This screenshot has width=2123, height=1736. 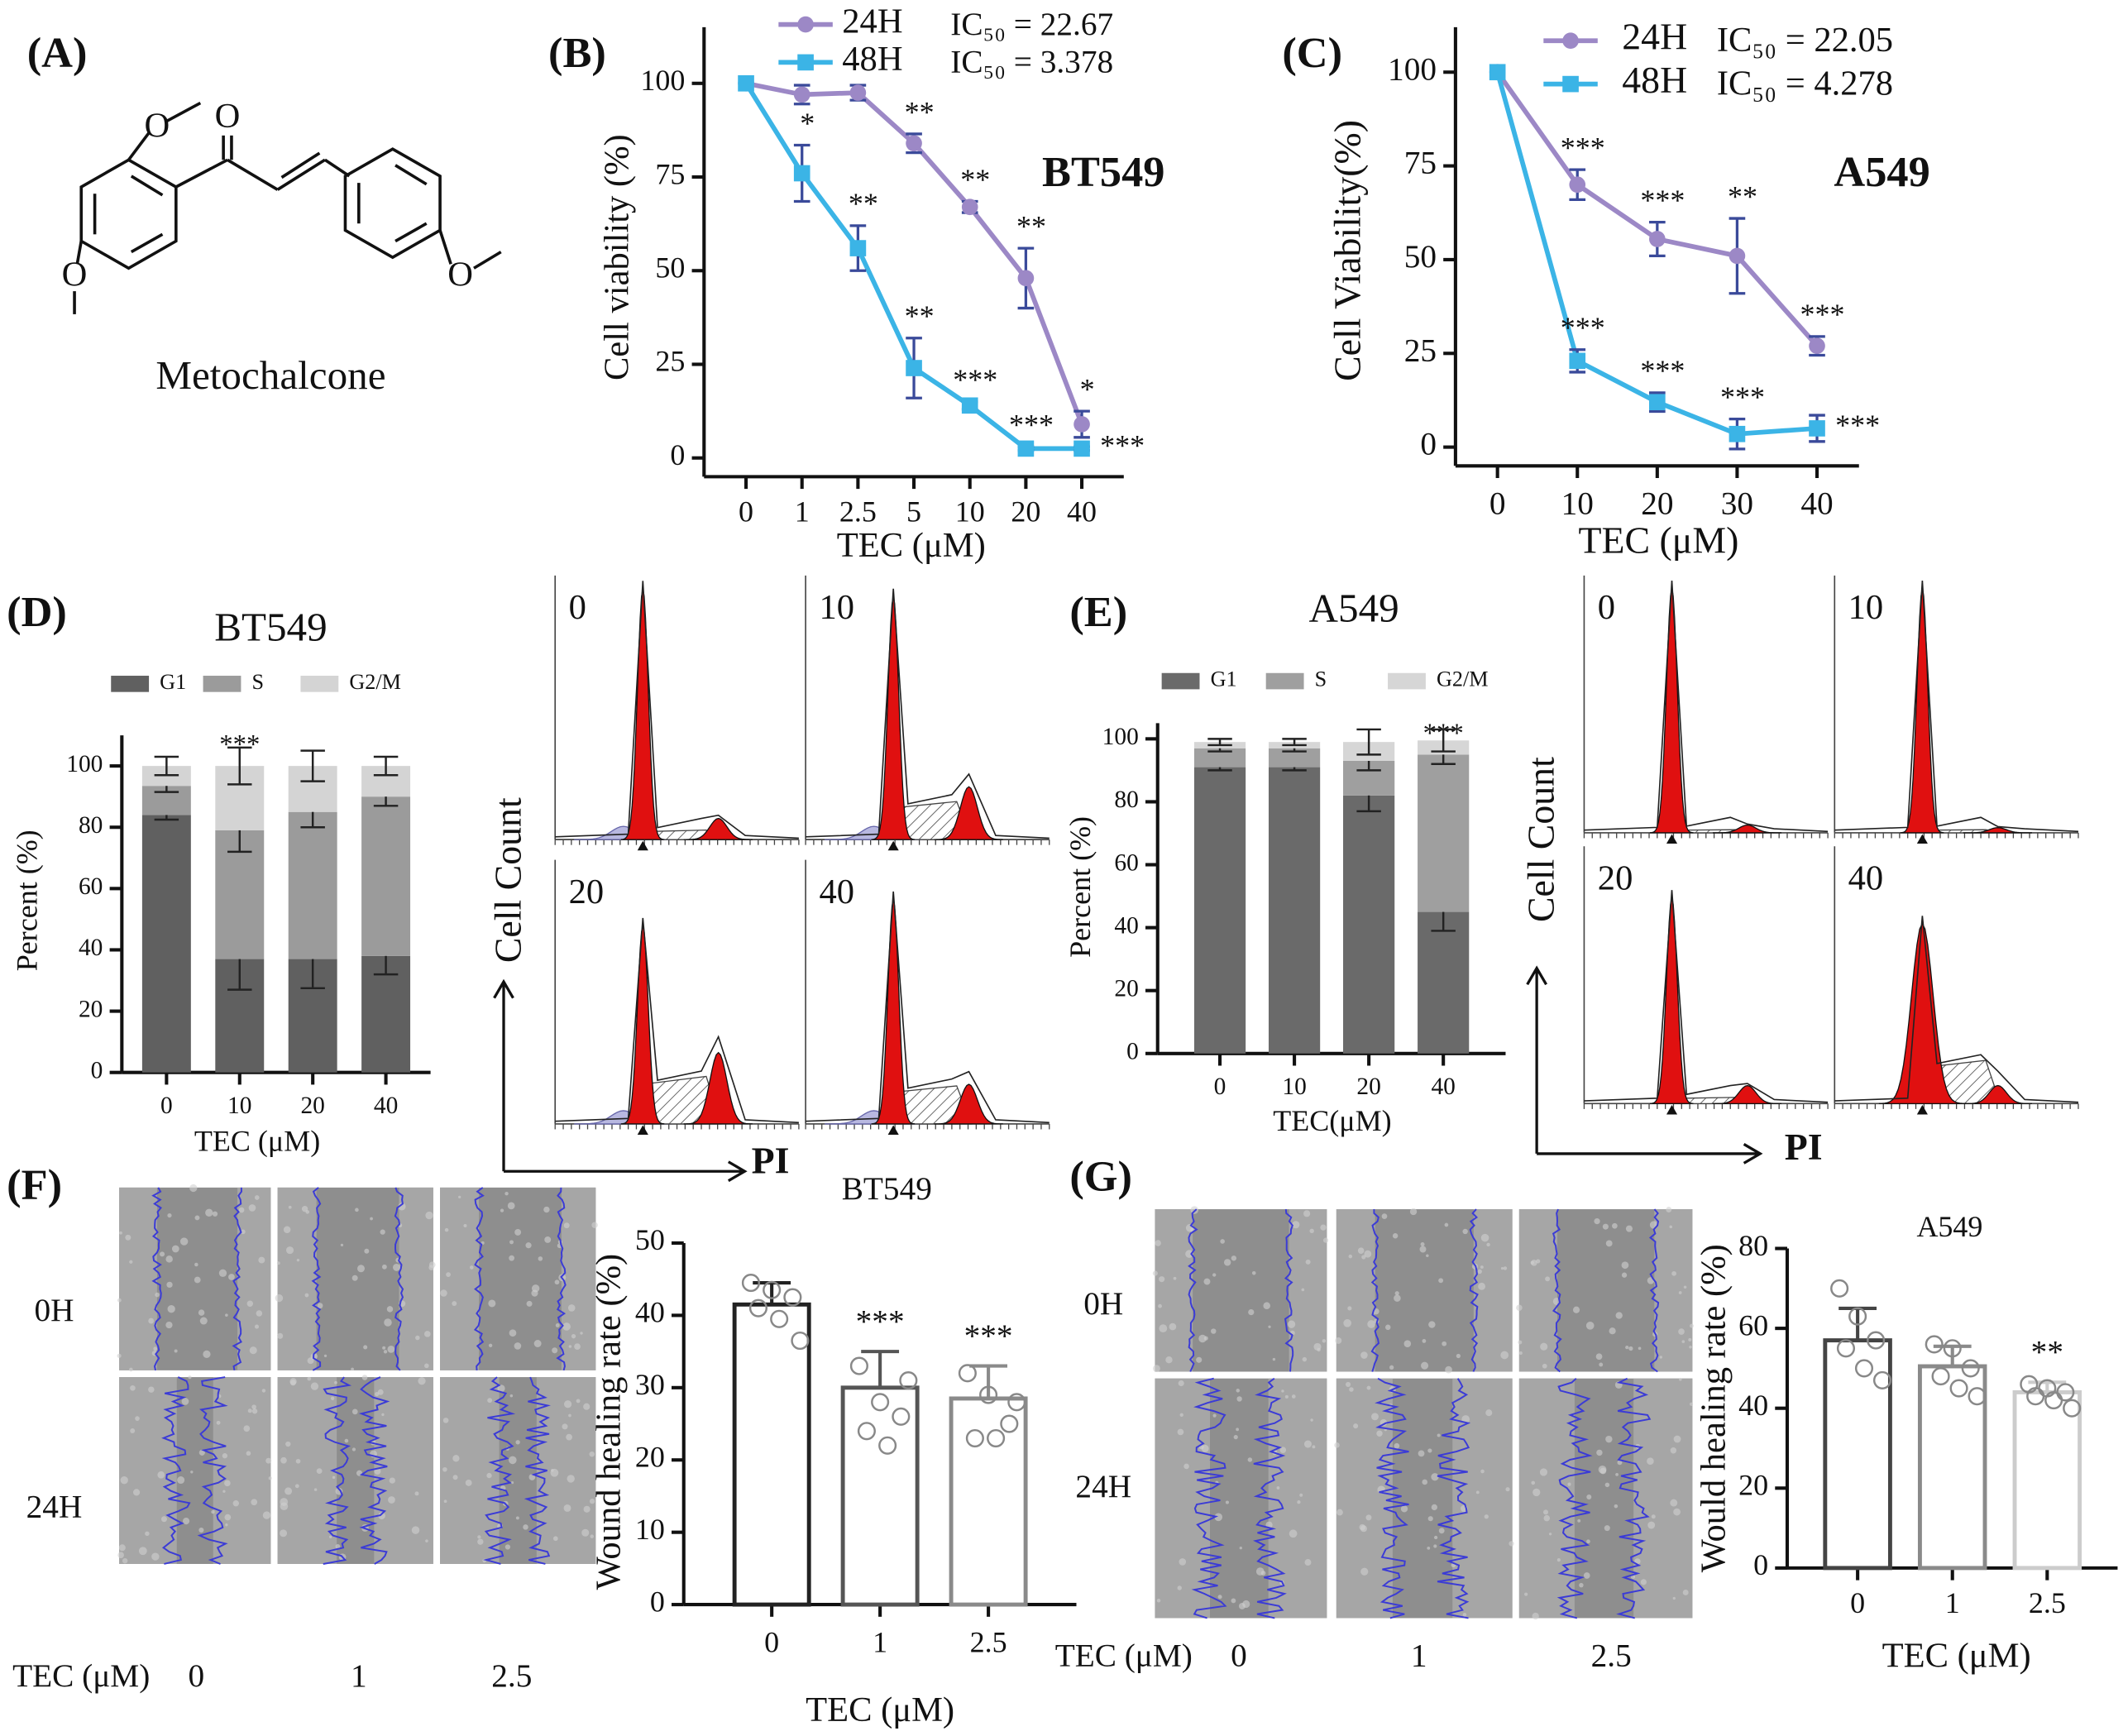 I want to click on y-axis-label: Percent (%), so click(x=27, y=900).